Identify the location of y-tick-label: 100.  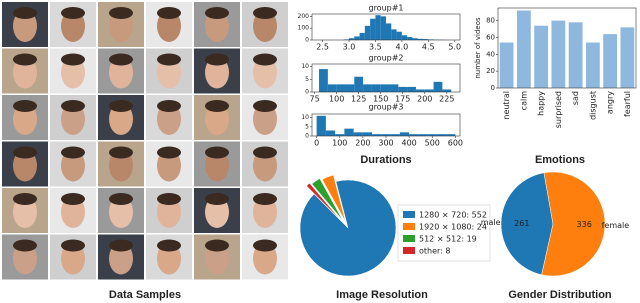
(304, 28).